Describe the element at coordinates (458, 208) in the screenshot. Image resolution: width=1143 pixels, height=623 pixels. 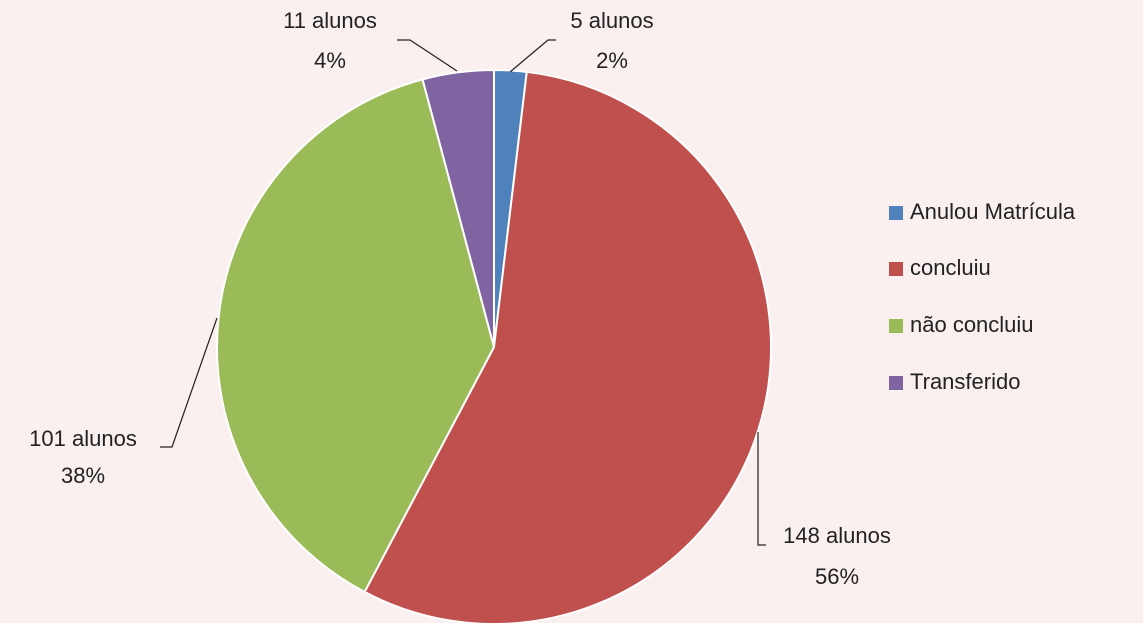
I see `pie-slice` at that location.